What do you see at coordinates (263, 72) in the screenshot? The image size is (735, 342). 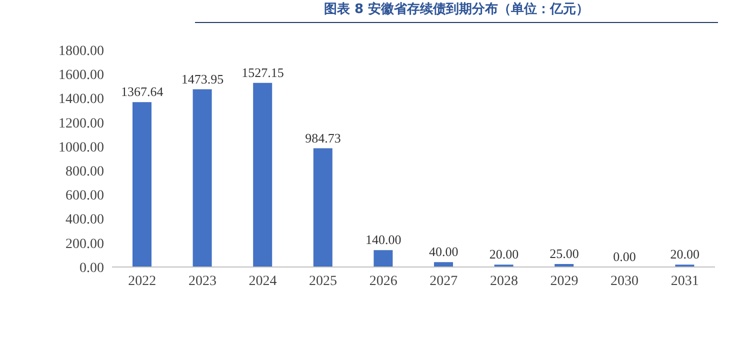 I see `data-label: 1527.15` at bounding box center [263, 72].